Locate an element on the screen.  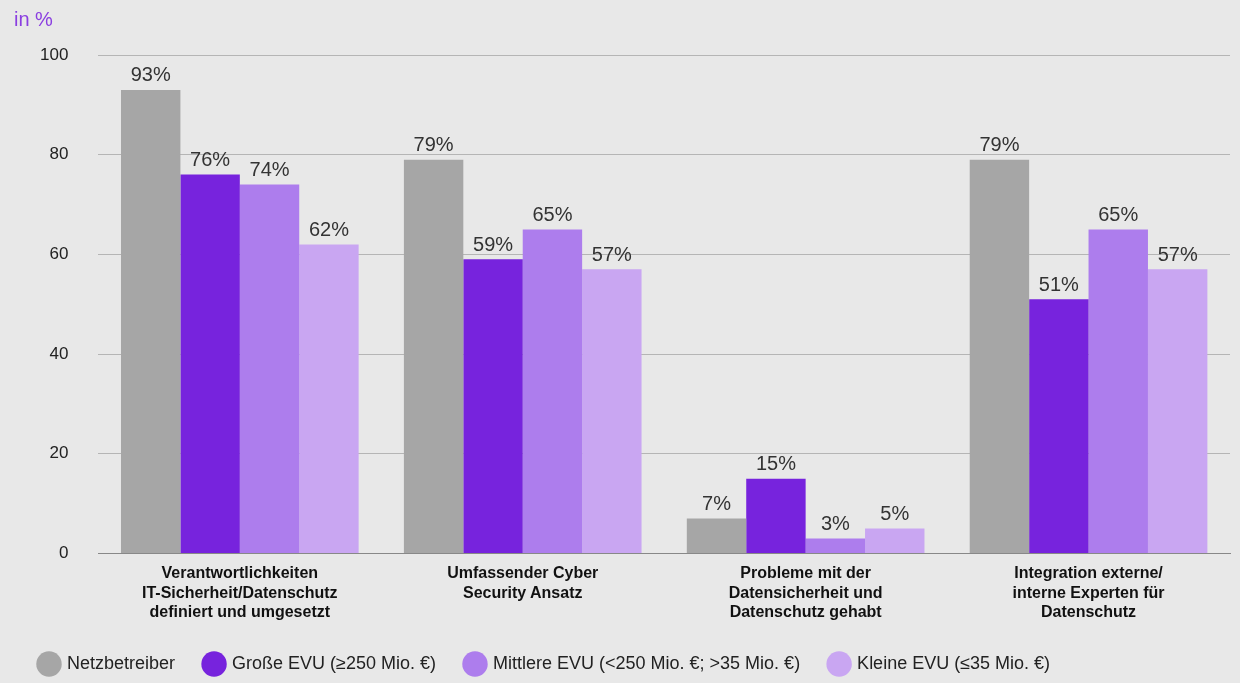
legend-label: Netzbetreiber is located at coordinates (121, 662).